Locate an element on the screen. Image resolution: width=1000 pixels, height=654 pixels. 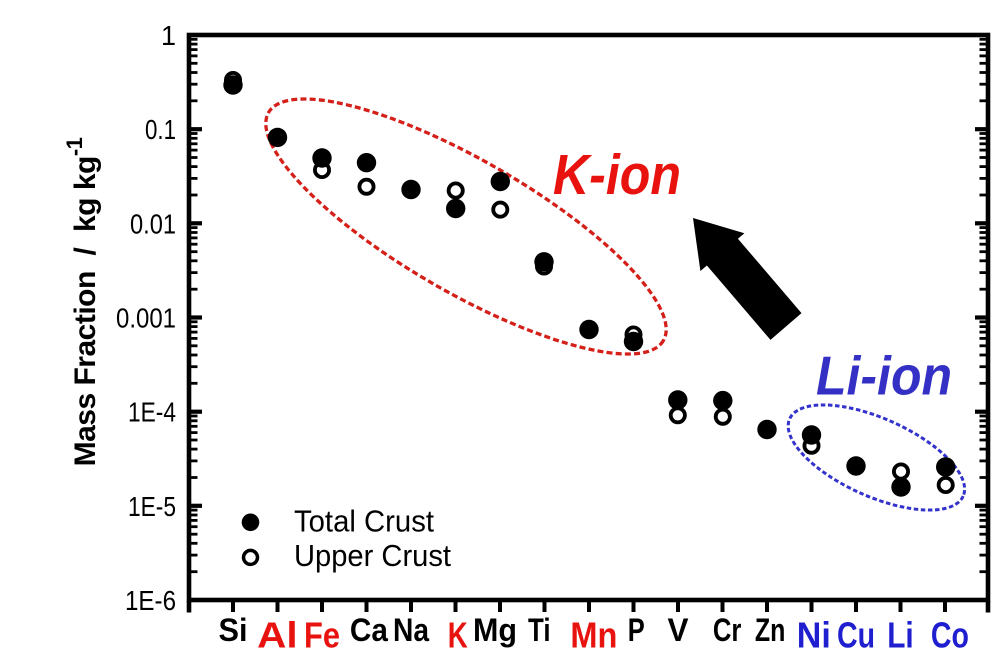
svg-text: V is located at coordinates (679, 630).